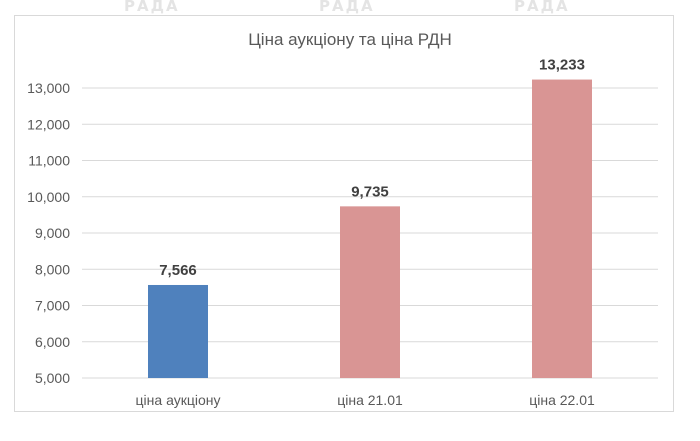 The height and width of the screenshot is (441, 700). What do you see at coordinates (49, 161) in the screenshot?
I see `y-tick-label: 11,000` at bounding box center [49, 161].